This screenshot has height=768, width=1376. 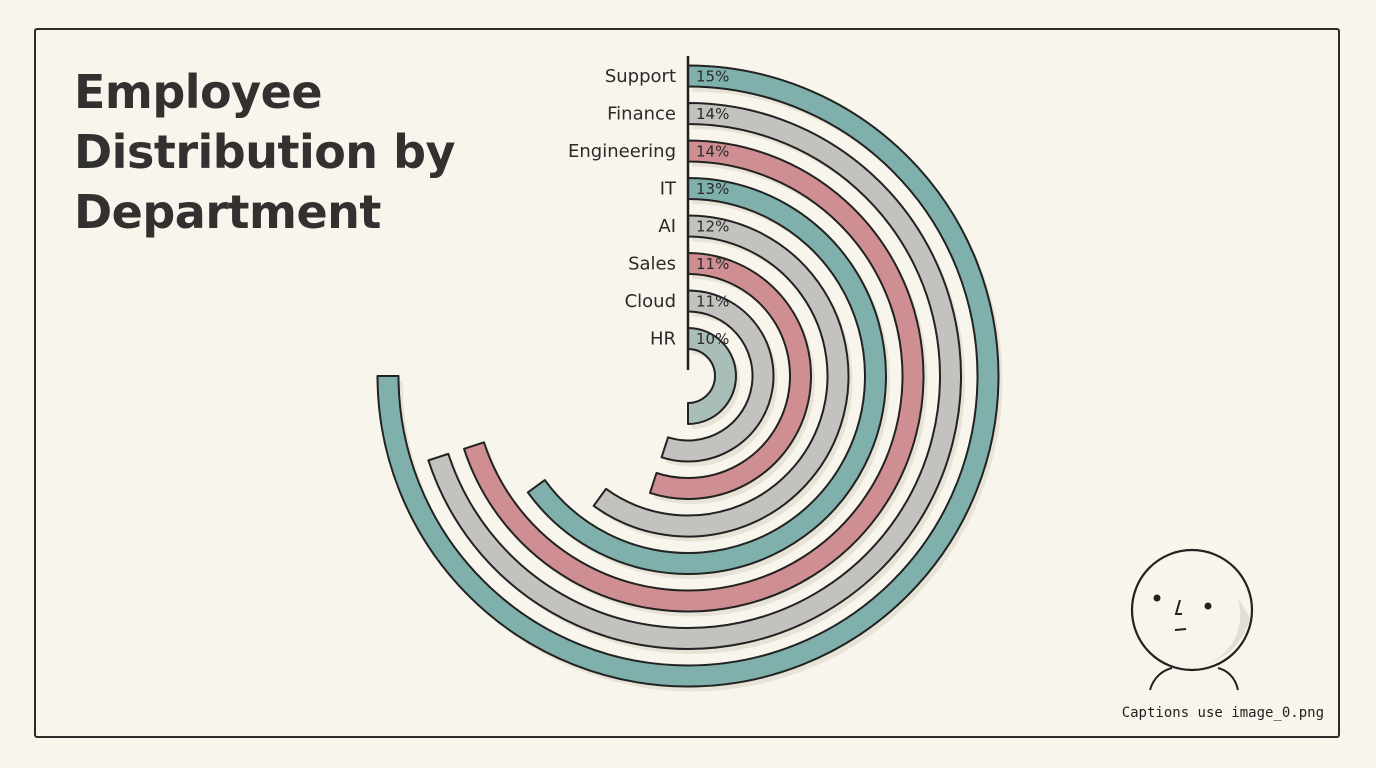 I want to click on bar-cloud, so click(x=717, y=376).